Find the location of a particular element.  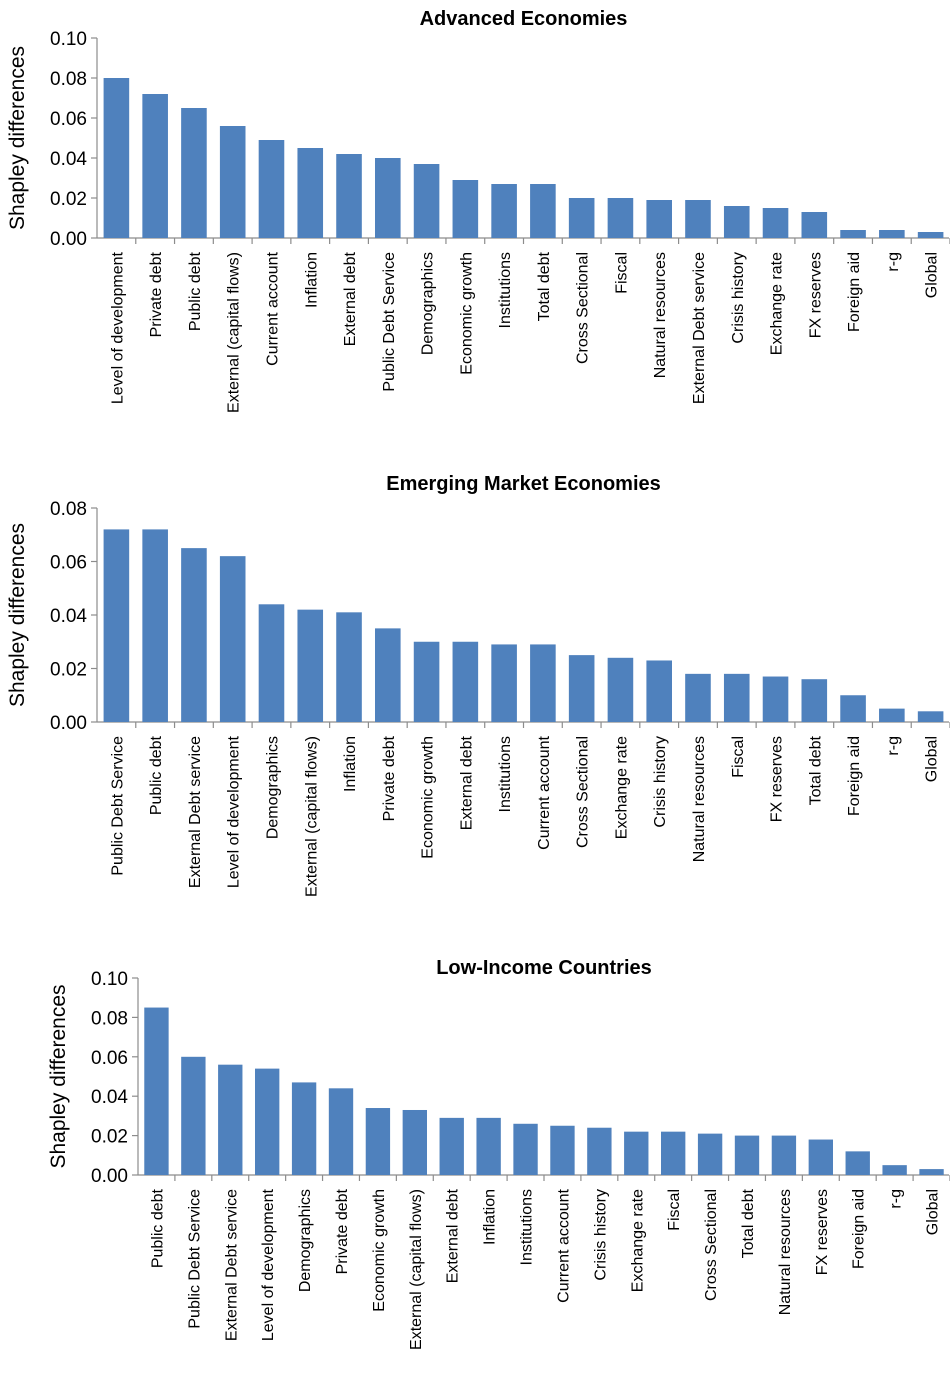

chart-2-title: Emerging Market Economies is located at coordinates (523, 484).